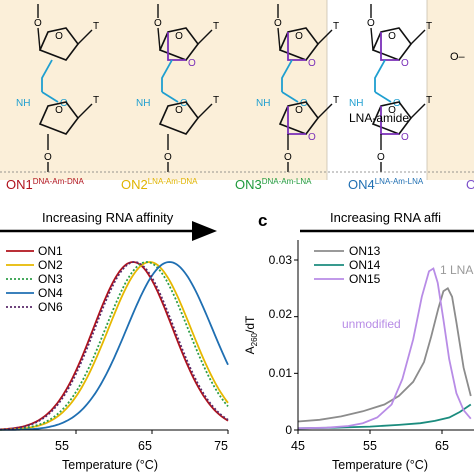 The image size is (474, 474). What do you see at coordinates (384, 354) in the screenshot?
I see `series-line-on13` at bounding box center [384, 354].